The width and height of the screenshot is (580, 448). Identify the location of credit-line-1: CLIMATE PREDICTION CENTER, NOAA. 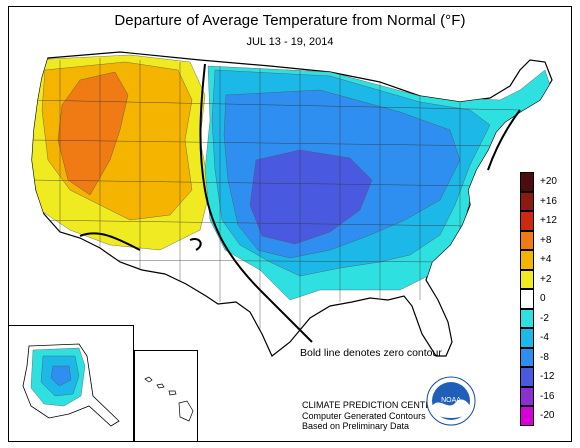
(385, 405).